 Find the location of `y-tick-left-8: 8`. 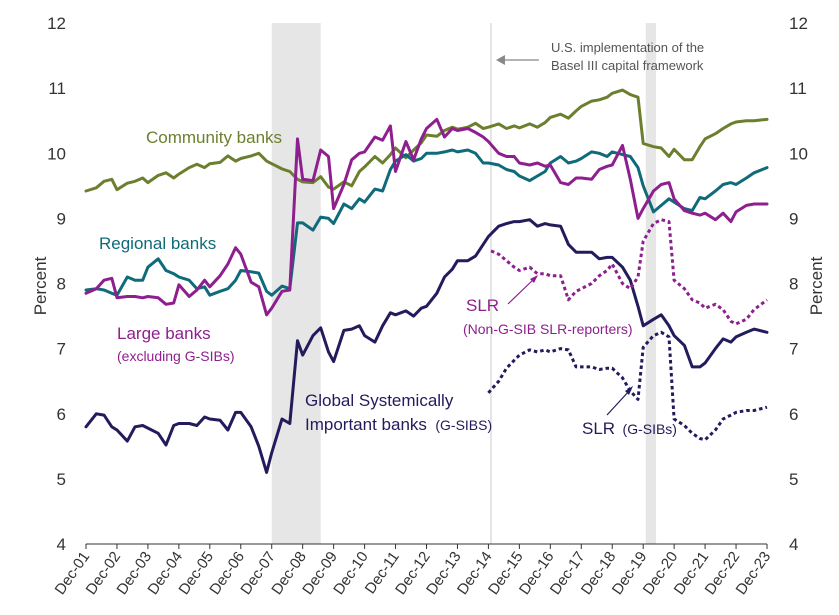

y-tick-left-8: 8 is located at coordinates (61, 284).